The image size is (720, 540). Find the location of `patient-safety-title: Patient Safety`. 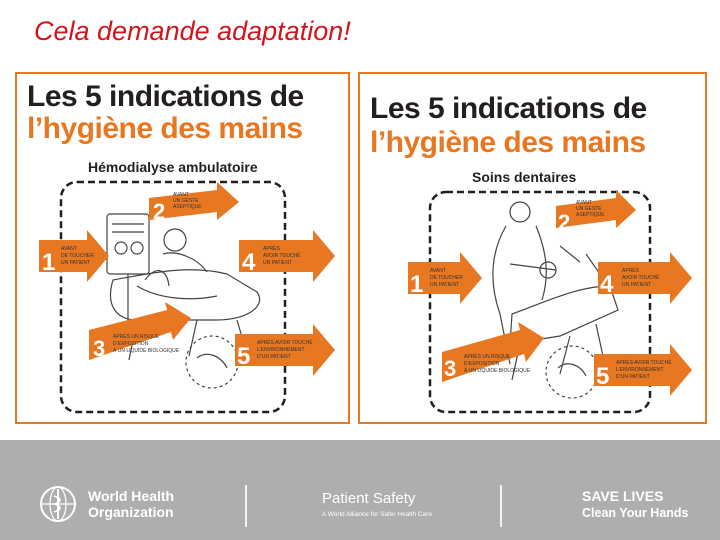

patient-safety-title: Patient Safety is located at coordinates (369, 498).